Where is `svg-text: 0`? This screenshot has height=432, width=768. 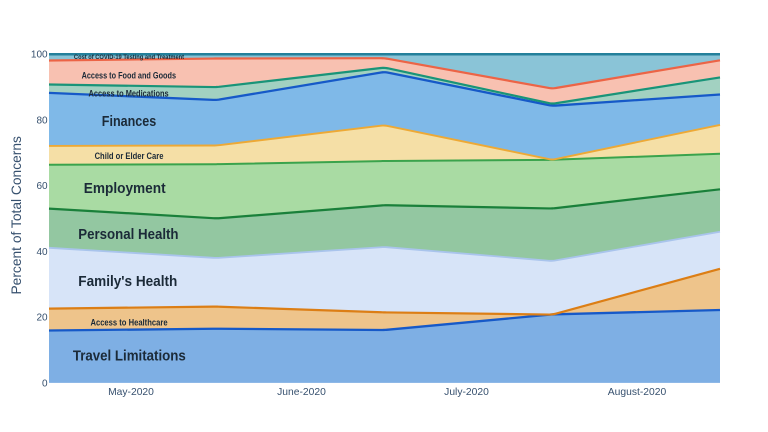
svg-text: 0 is located at coordinates (45, 383).